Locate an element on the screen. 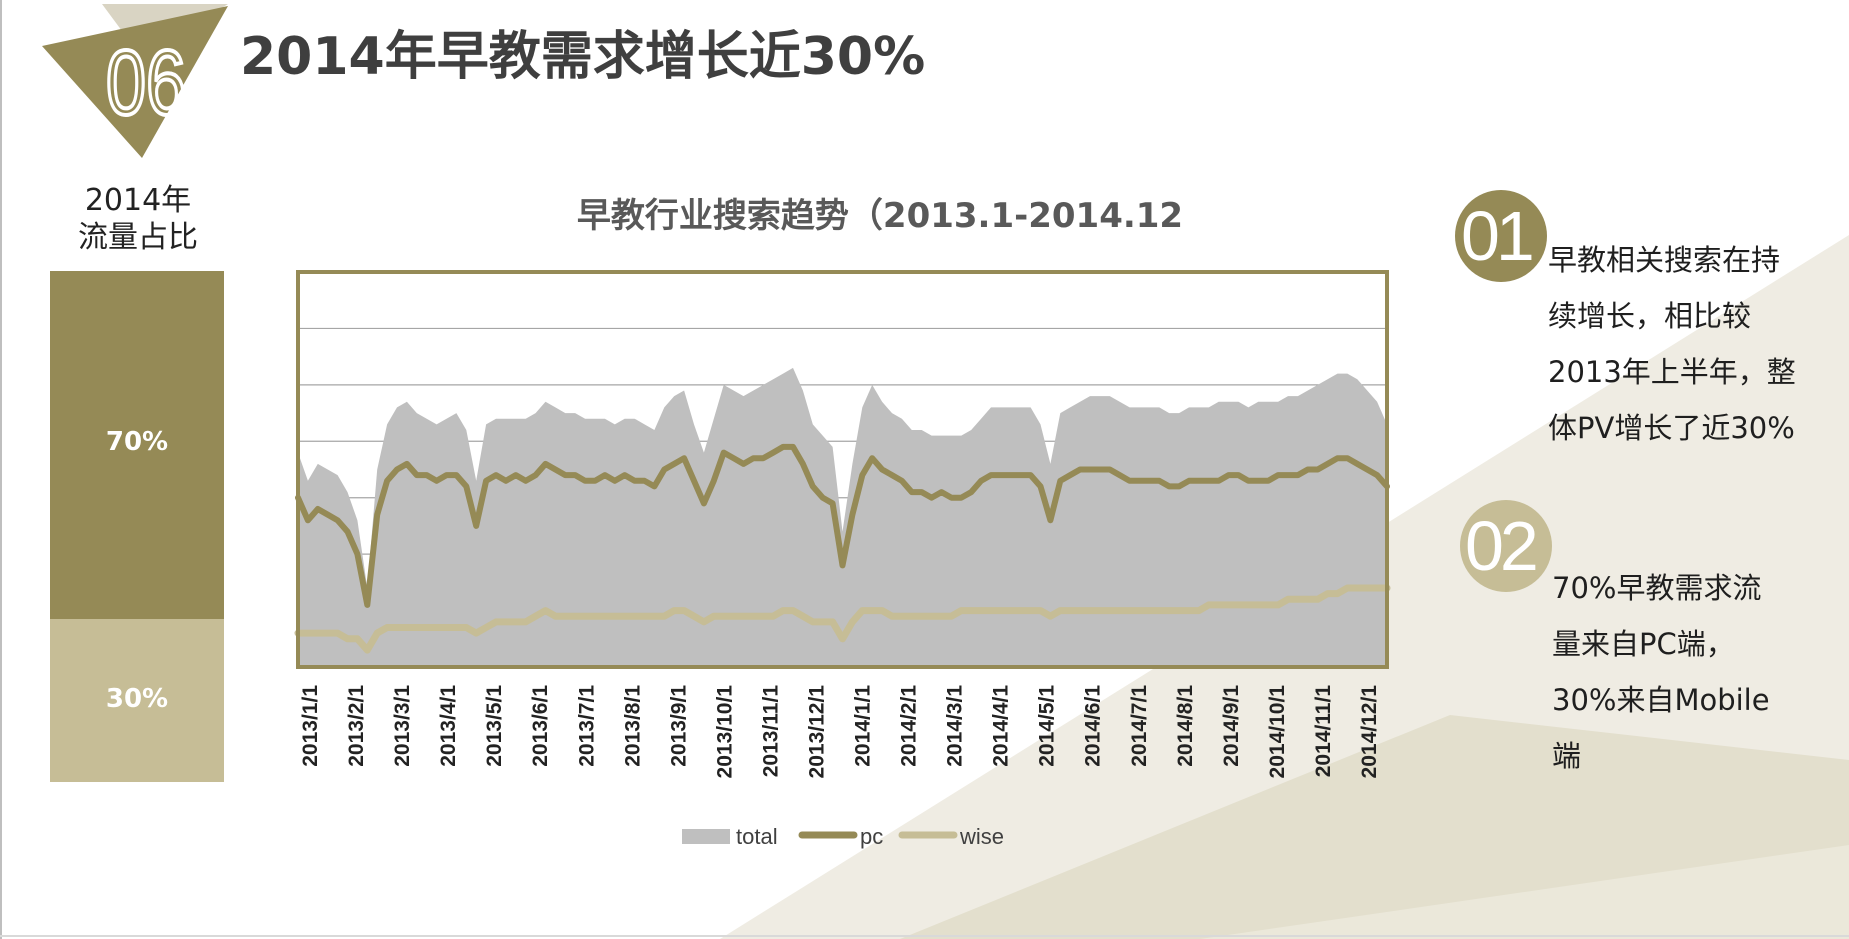 This screenshot has width=1849, height=939. traffic-share-title-line2: 流量占比 is located at coordinates (138, 237).